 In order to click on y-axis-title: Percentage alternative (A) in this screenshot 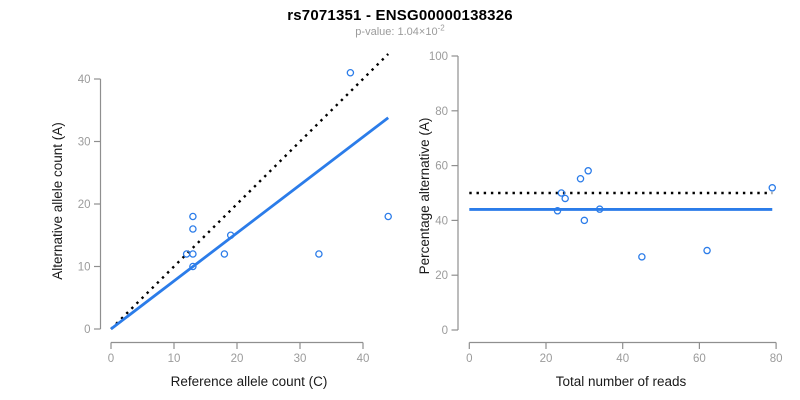, I will do `click(424, 196)`.